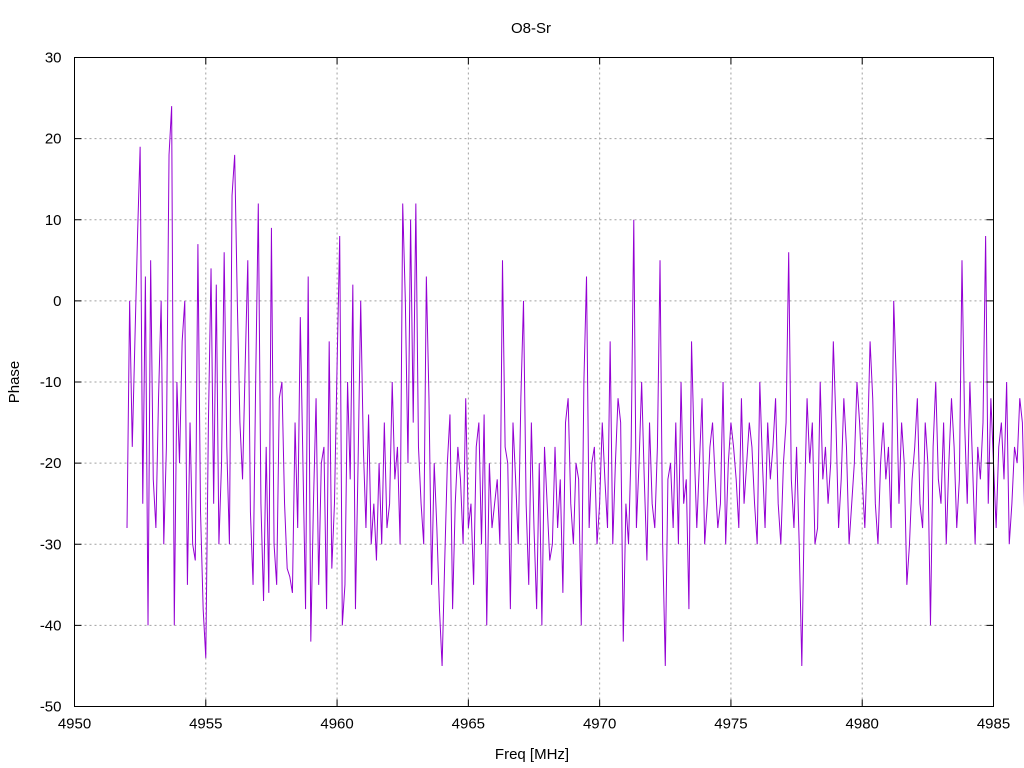 The image size is (1024, 768). What do you see at coordinates (532, 754) in the screenshot?
I see `x-axis-label: Freq [MHz]` at bounding box center [532, 754].